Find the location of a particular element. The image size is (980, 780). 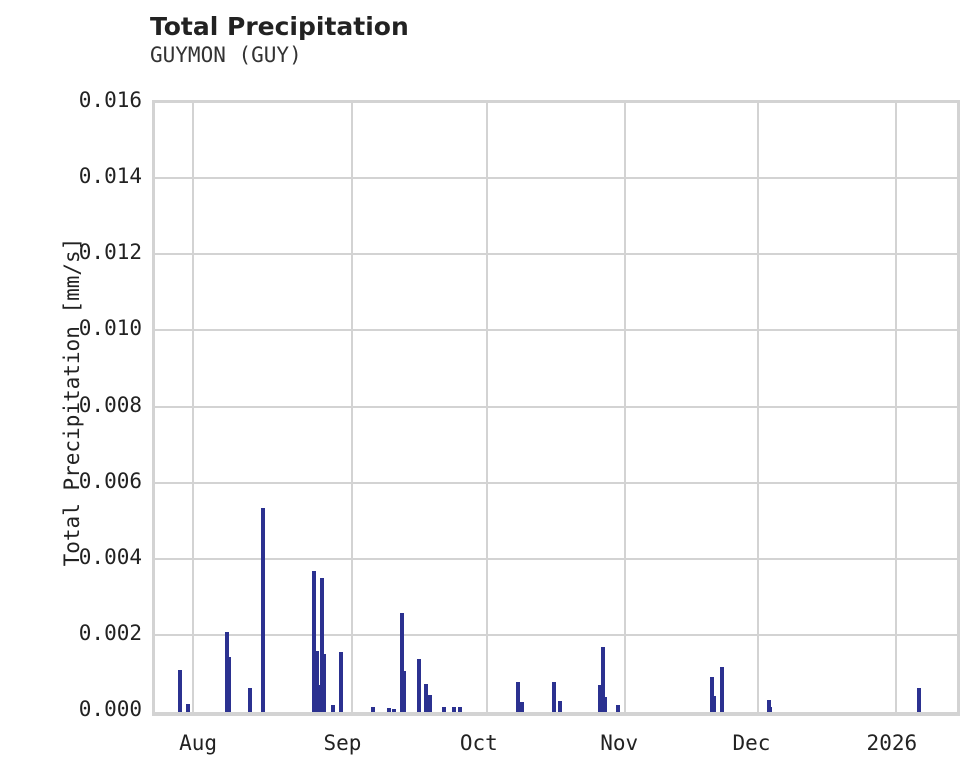

y-axis-tick-label: 0.016 is located at coordinates (110, 100).